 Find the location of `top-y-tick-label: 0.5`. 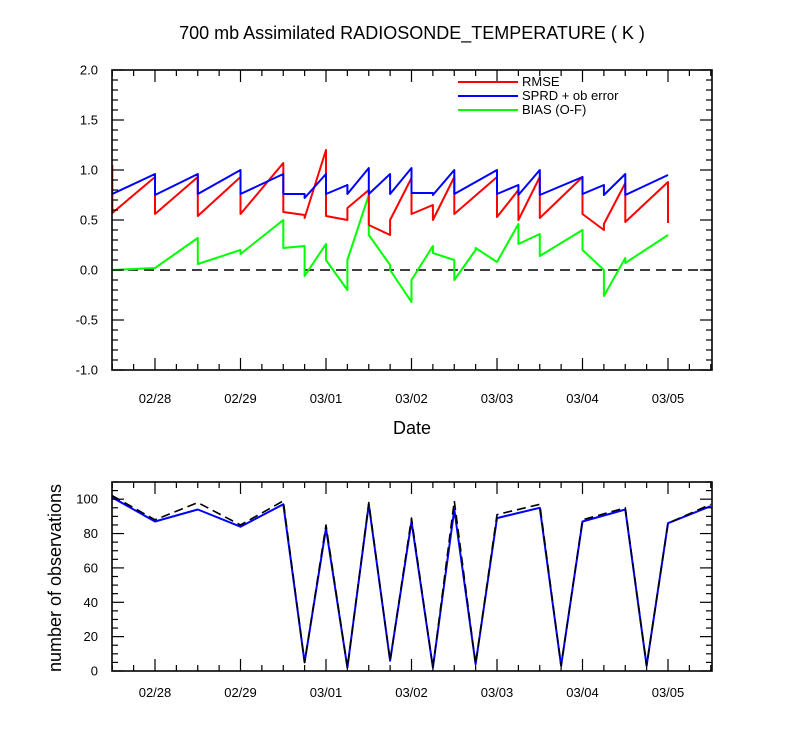

top-y-tick-label: 0.5 is located at coordinates (89, 220).